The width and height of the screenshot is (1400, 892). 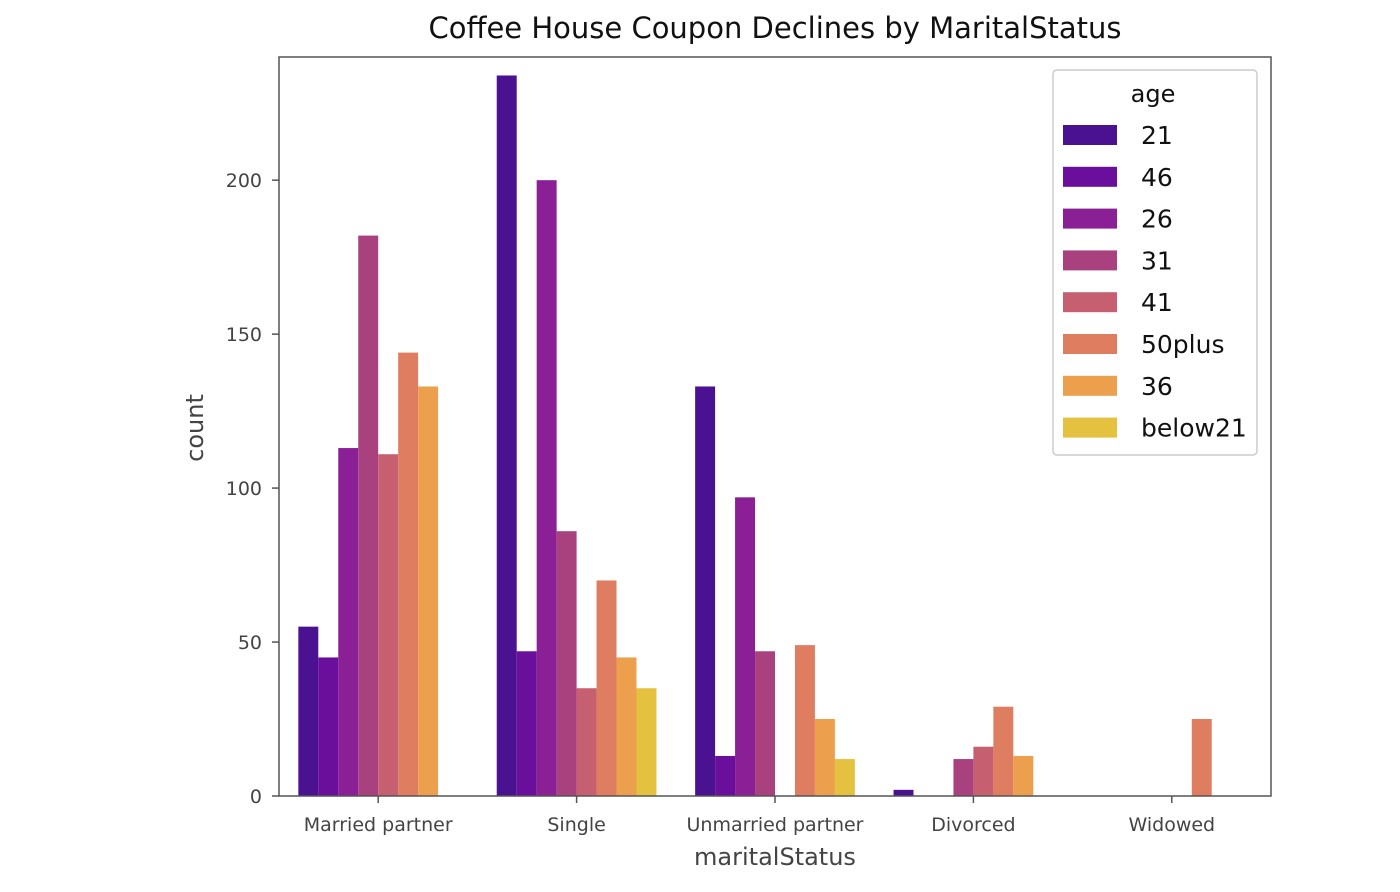 I want to click on bar-unmarried-partner-below21, so click(x=844, y=777).